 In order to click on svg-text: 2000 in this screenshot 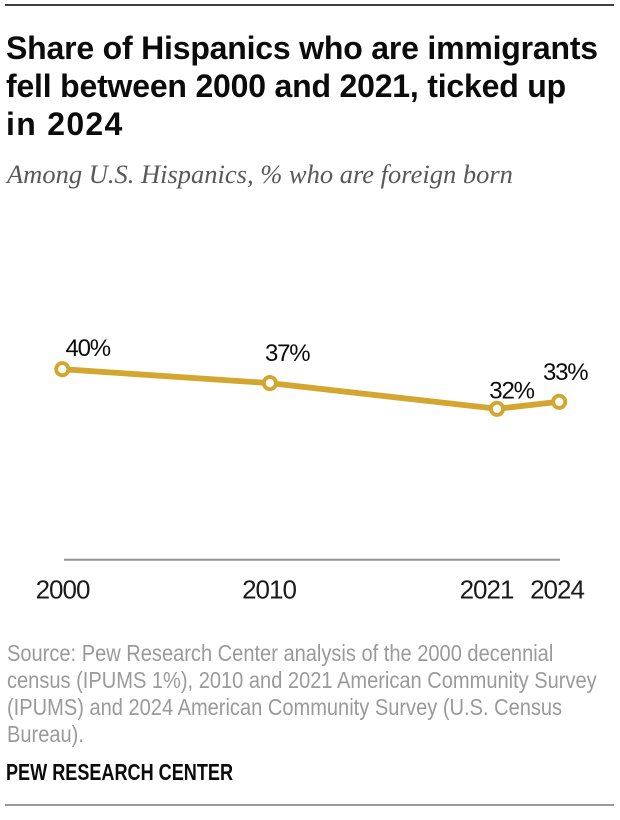, I will do `click(63, 589)`.